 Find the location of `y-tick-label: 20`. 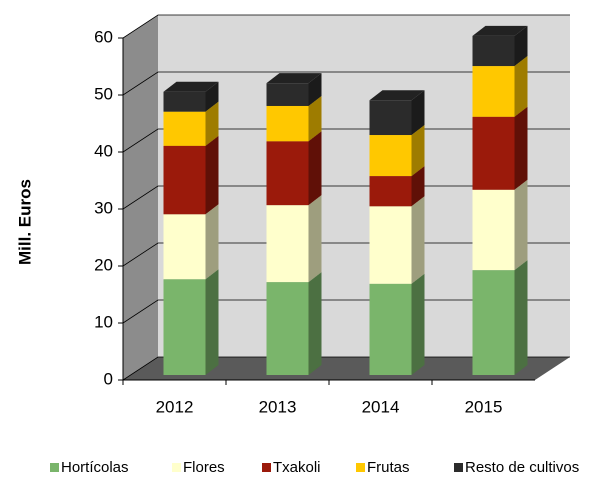

y-tick-label: 20 is located at coordinates (103, 264).